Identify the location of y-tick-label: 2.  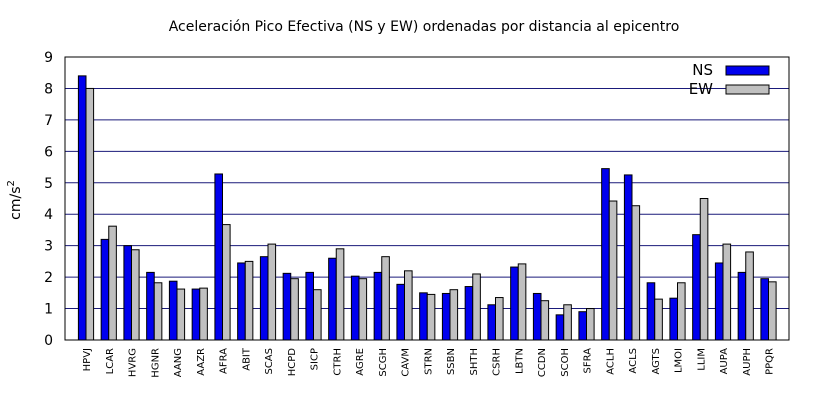
(48, 278).